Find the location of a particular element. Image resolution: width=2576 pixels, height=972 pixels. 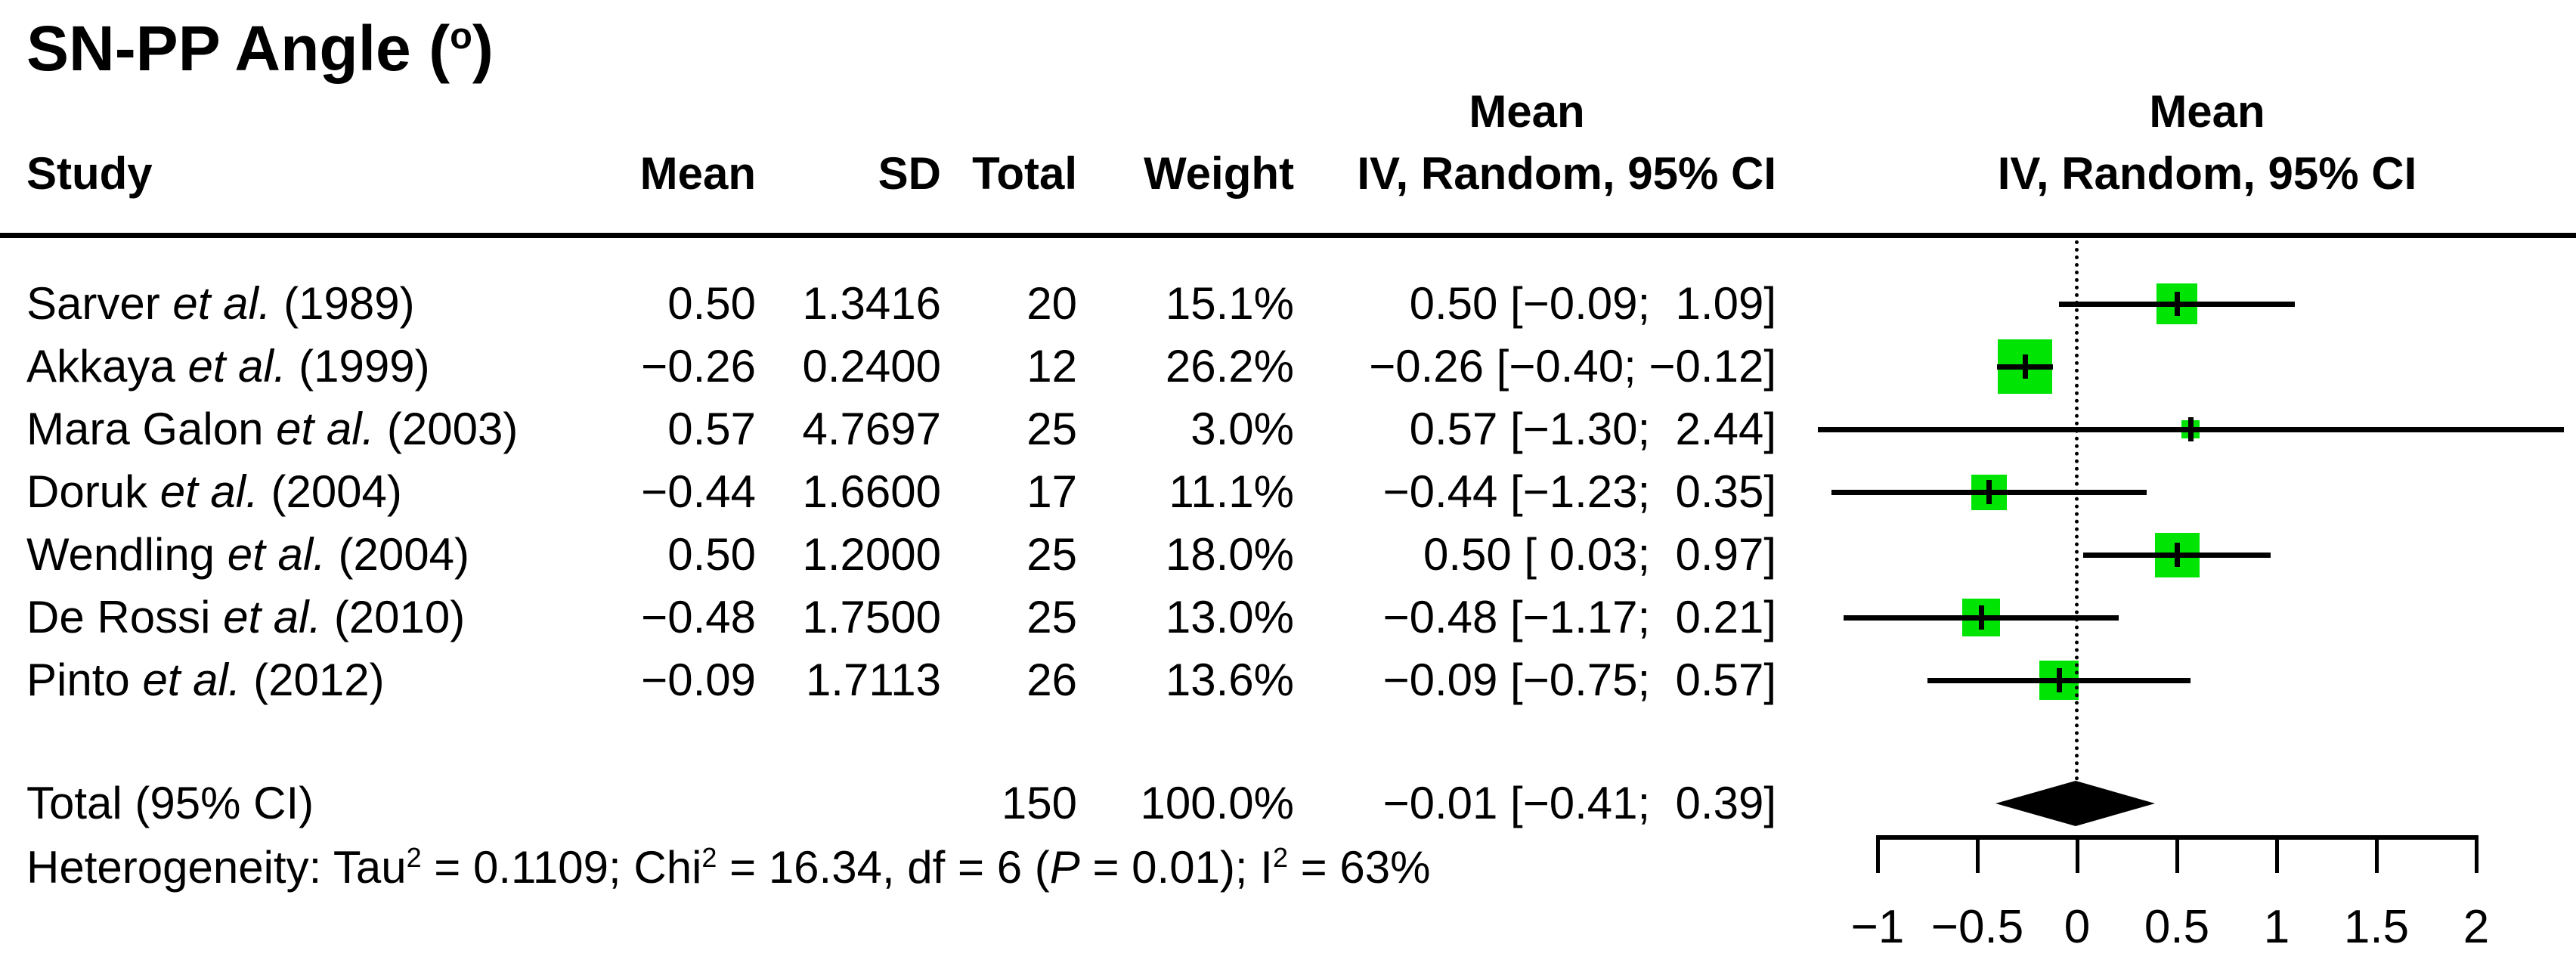

study-name: Sarver et al. (1989) is located at coordinates (220, 303).